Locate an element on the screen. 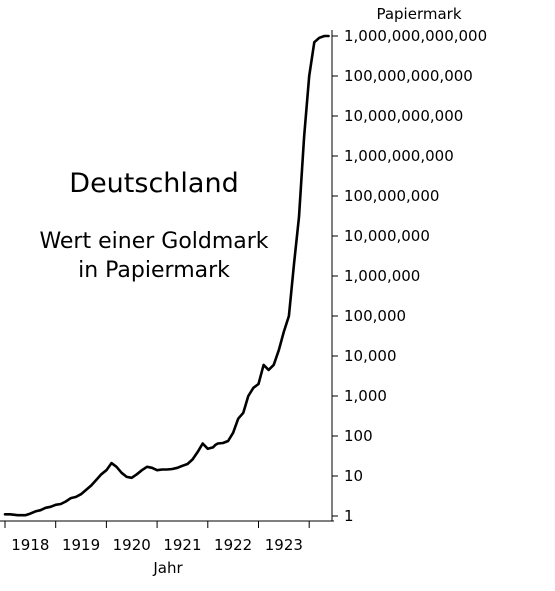  y-tick-label: 1,000 is located at coordinates (365, 396).